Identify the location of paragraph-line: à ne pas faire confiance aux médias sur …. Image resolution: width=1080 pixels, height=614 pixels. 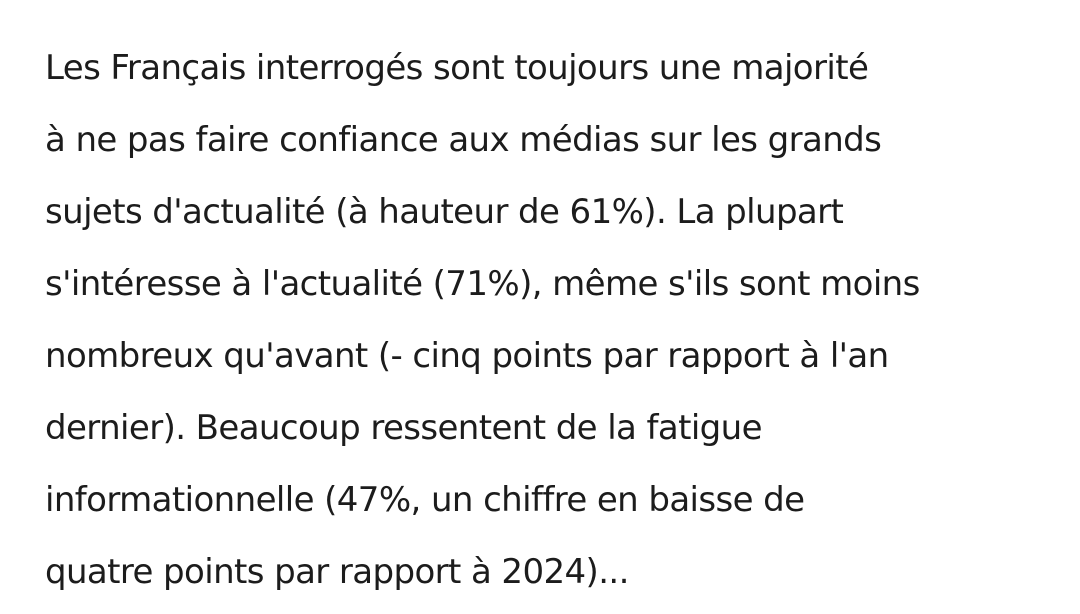
(463, 140).